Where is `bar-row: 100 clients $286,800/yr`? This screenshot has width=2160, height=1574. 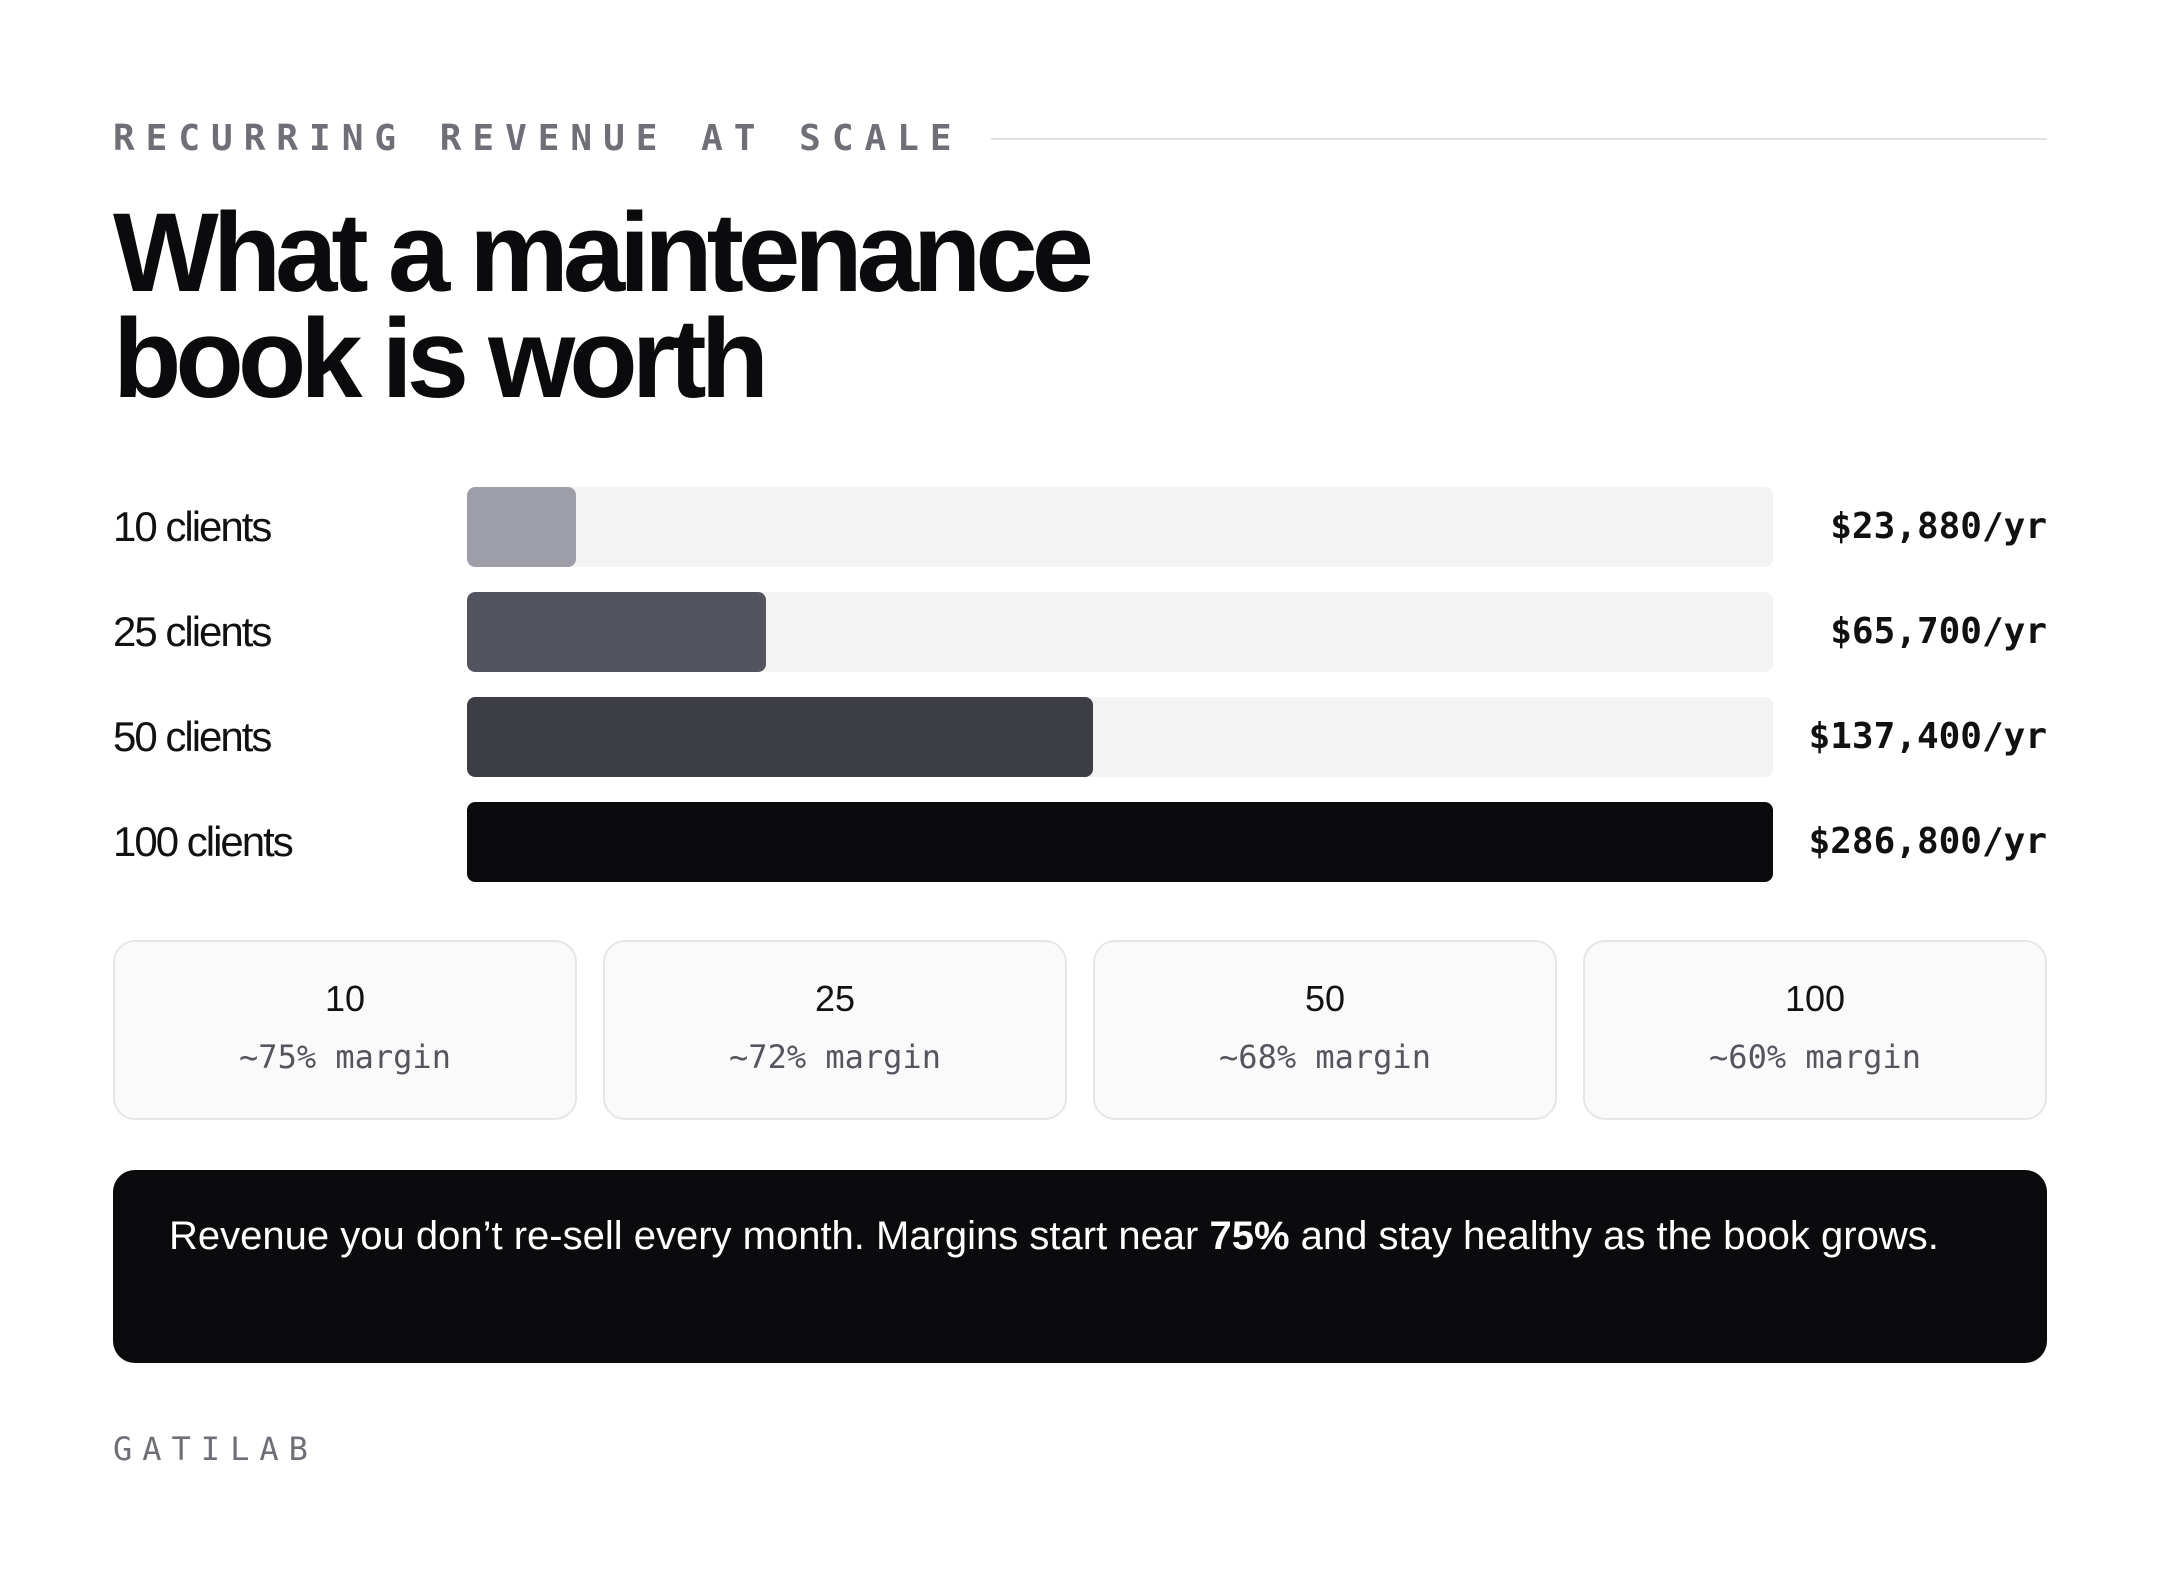
bar-row: 100 clients $286,800/yr is located at coordinates (1080, 842).